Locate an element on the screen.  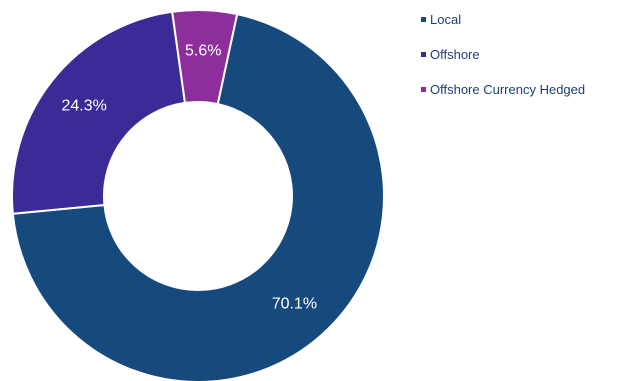
legend-item-offshore: Offshore is located at coordinates (503, 54).